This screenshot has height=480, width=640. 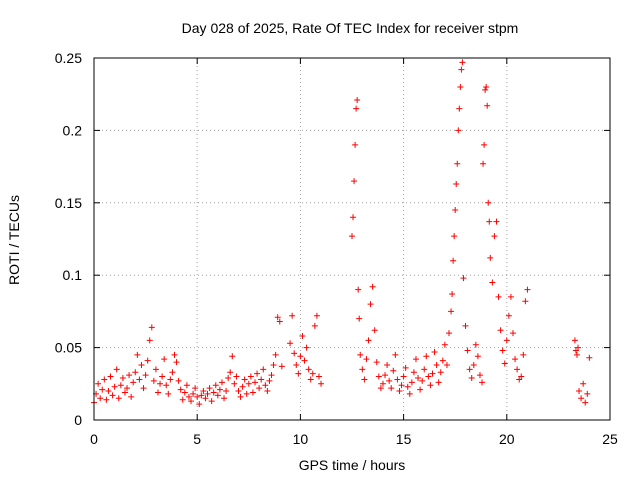 I want to click on y-tick-label: 0.25, so click(x=68, y=58).